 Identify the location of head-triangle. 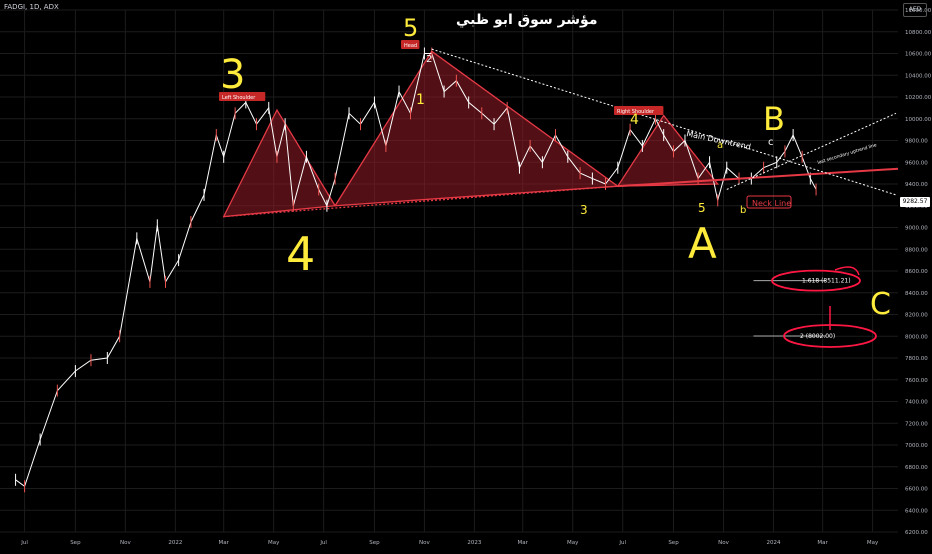
(476, 128).